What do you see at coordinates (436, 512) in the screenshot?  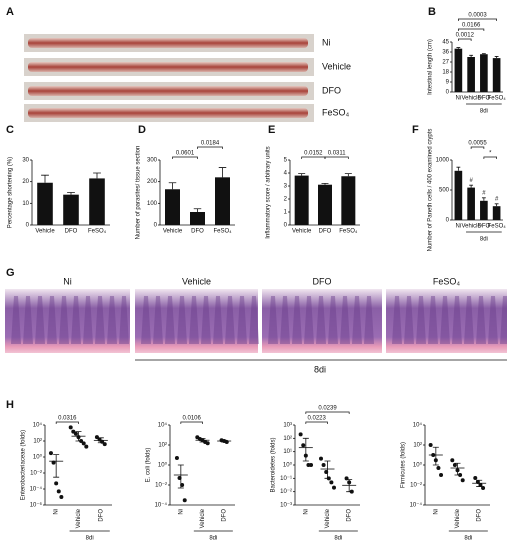 I see `x-tick-label: Ni` at bounding box center [436, 512].